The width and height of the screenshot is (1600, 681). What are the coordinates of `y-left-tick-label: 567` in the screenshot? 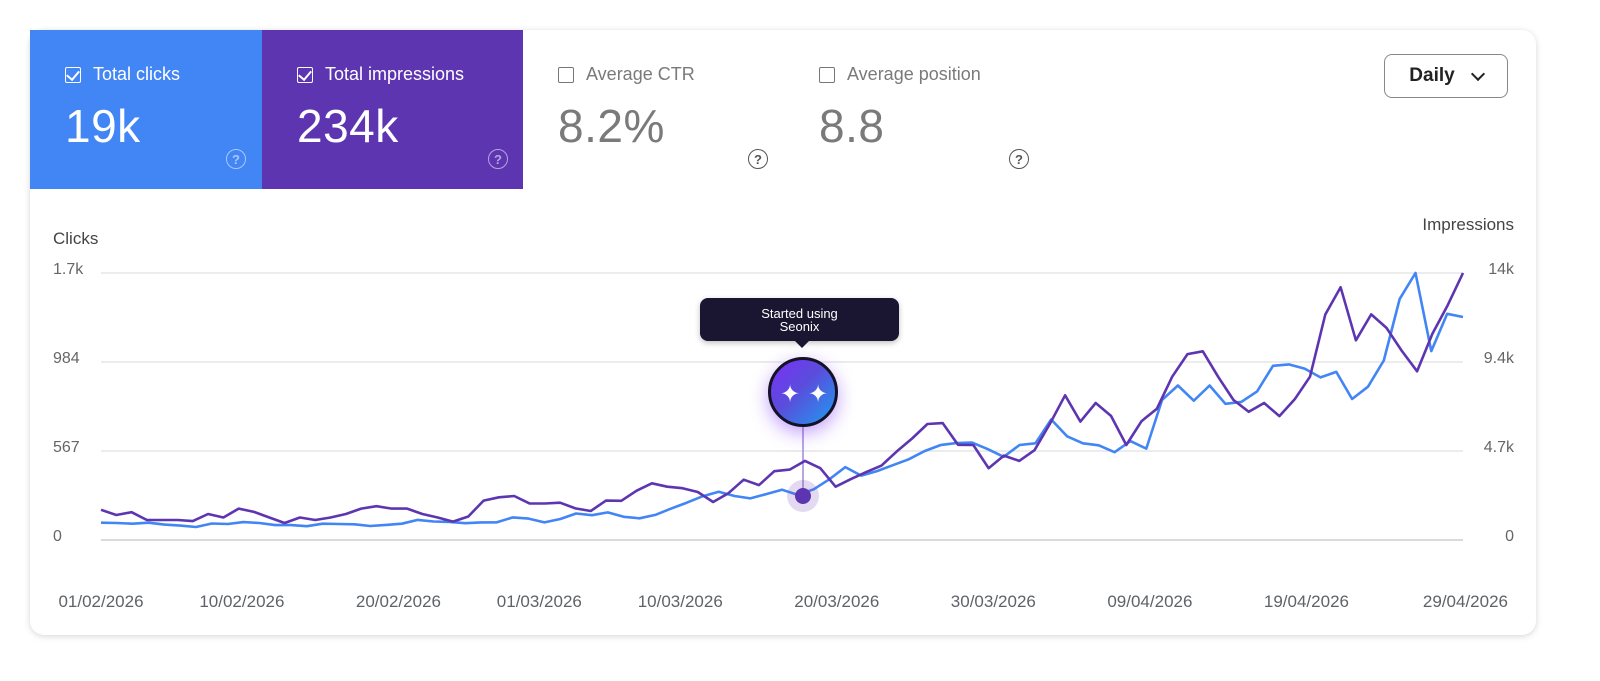 It's located at (66, 447).